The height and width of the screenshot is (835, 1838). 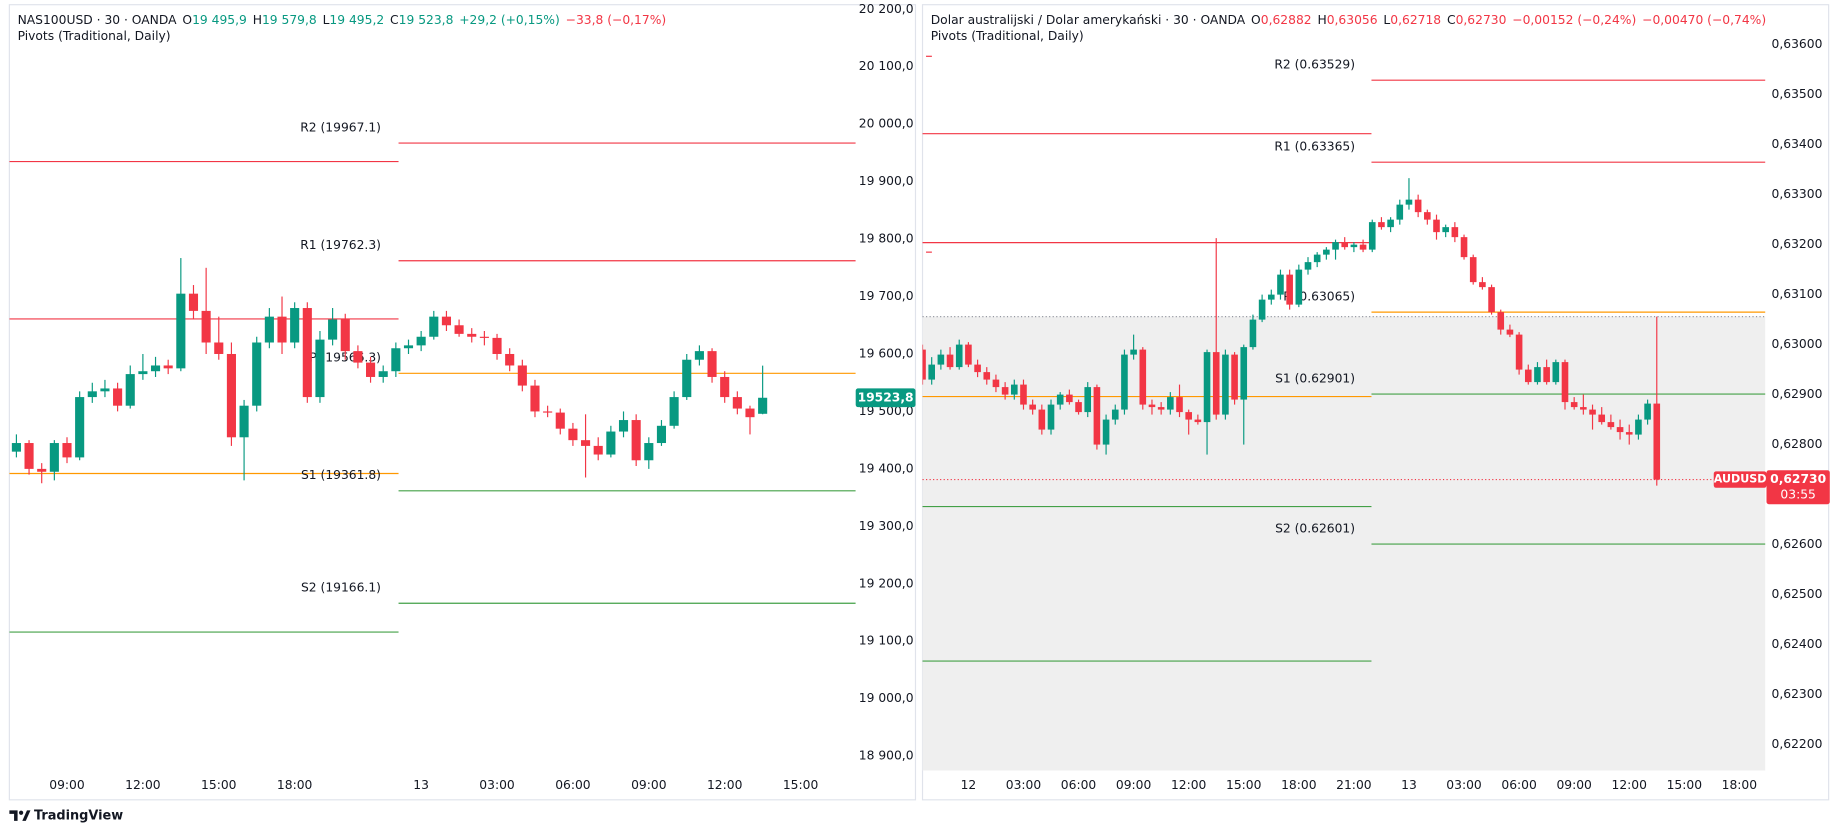 I want to click on y-tick-label: 0,63000, so click(x=1797, y=344).